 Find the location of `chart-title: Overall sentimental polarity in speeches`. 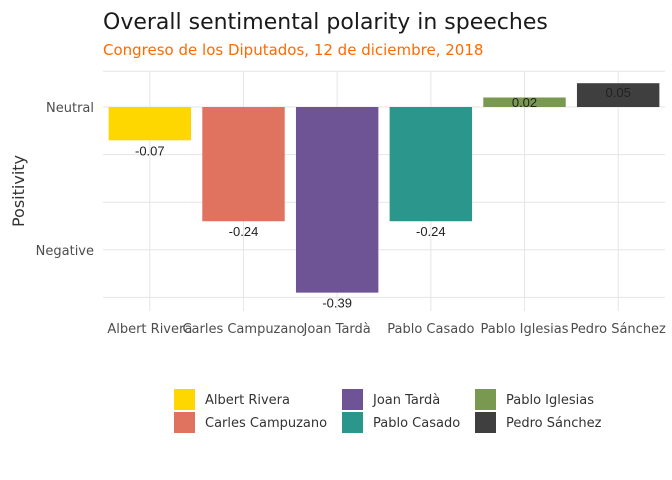

chart-title: Overall sentimental polarity in speeches is located at coordinates (325, 22).